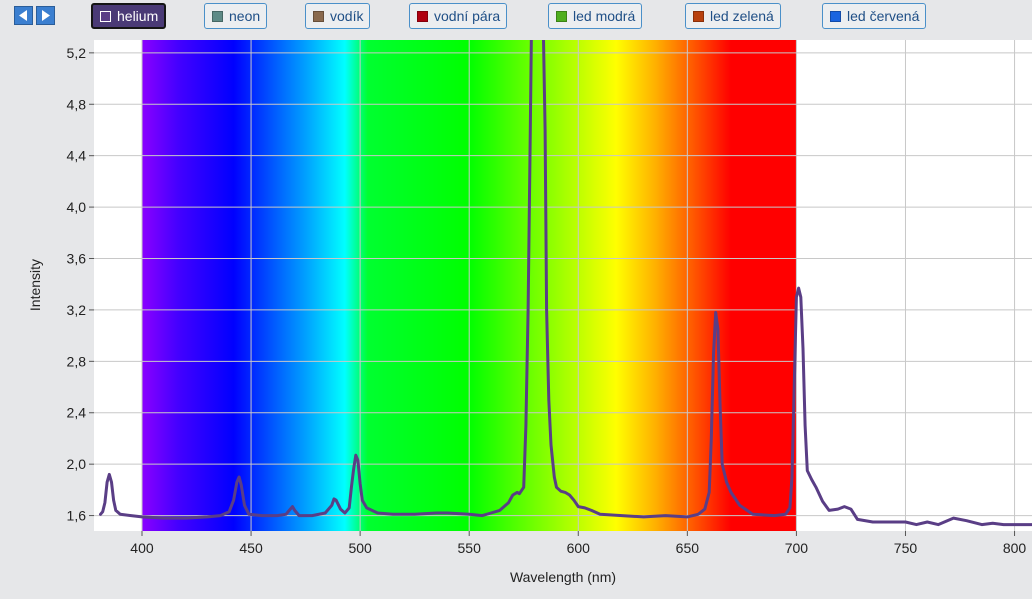  What do you see at coordinates (563, 577) in the screenshot?
I see `x-axis-title: Wavelength (nm)` at bounding box center [563, 577].